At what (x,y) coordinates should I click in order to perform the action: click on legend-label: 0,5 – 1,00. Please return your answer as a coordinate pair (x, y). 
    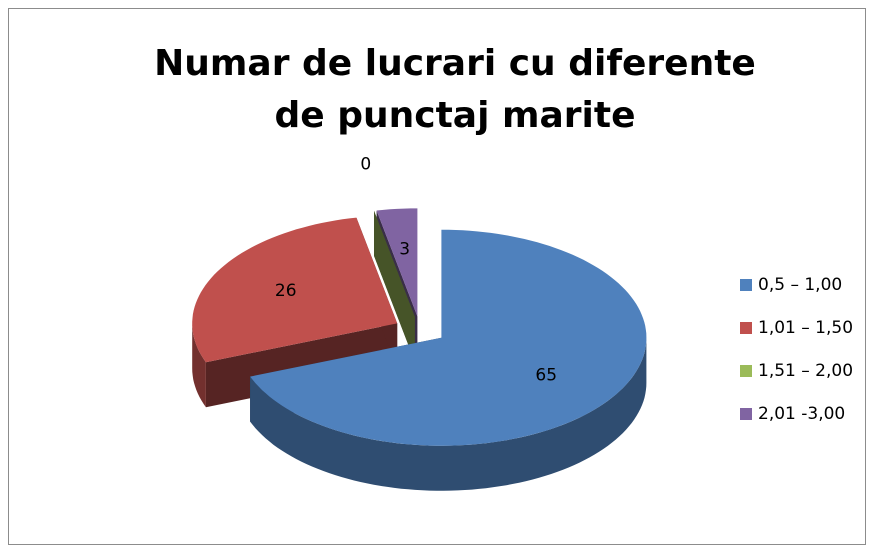
    Looking at the image, I should click on (800, 285).